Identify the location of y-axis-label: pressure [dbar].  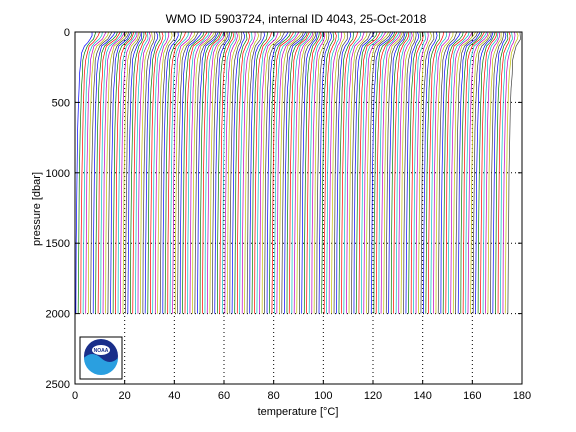
(37, 209).